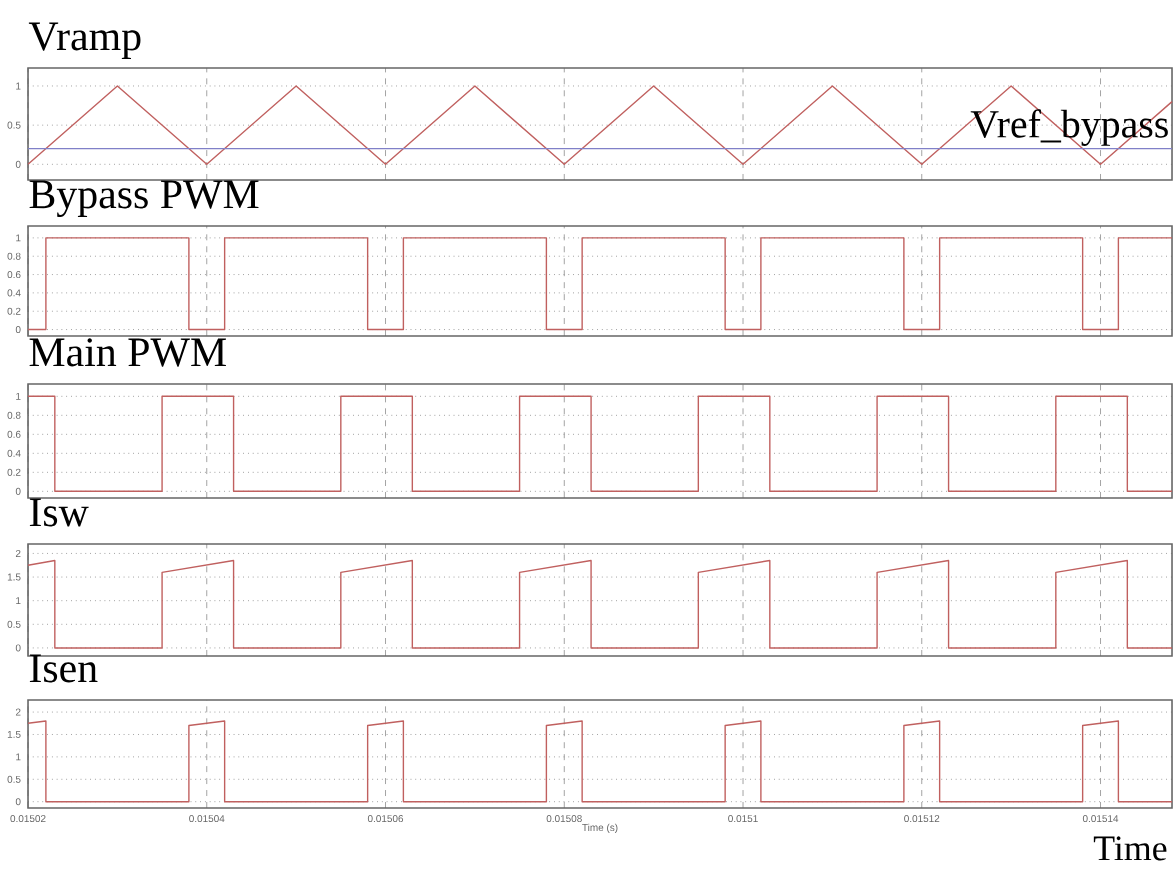 The width and height of the screenshot is (1176, 874). Describe the element at coordinates (127, 352) in the screenshot. I see `chart-title: Main PWM` at that location.